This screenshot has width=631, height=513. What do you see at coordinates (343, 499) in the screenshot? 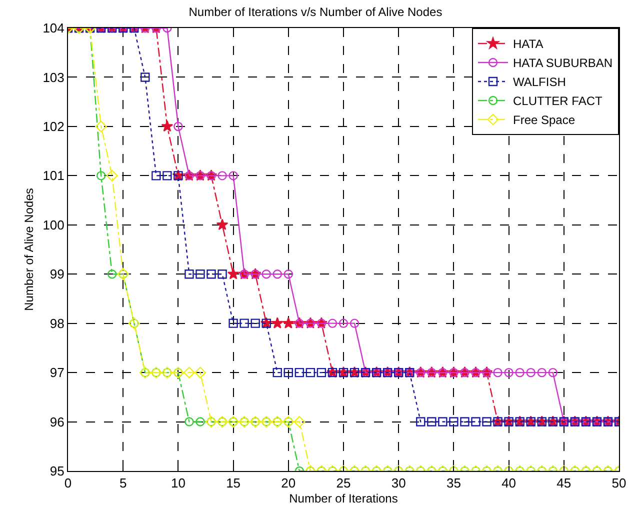
I see `x-axis-title: Number of Iterations` at bounding box center [343, 499].